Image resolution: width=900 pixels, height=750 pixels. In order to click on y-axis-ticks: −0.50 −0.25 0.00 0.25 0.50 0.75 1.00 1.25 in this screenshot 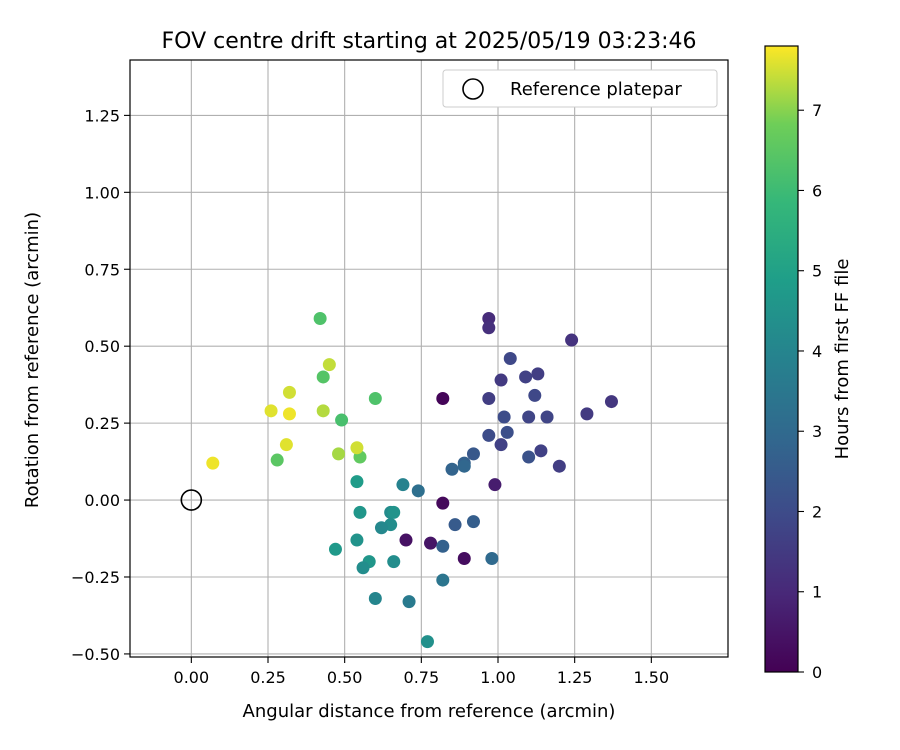, I will do `click(100, 385)`.